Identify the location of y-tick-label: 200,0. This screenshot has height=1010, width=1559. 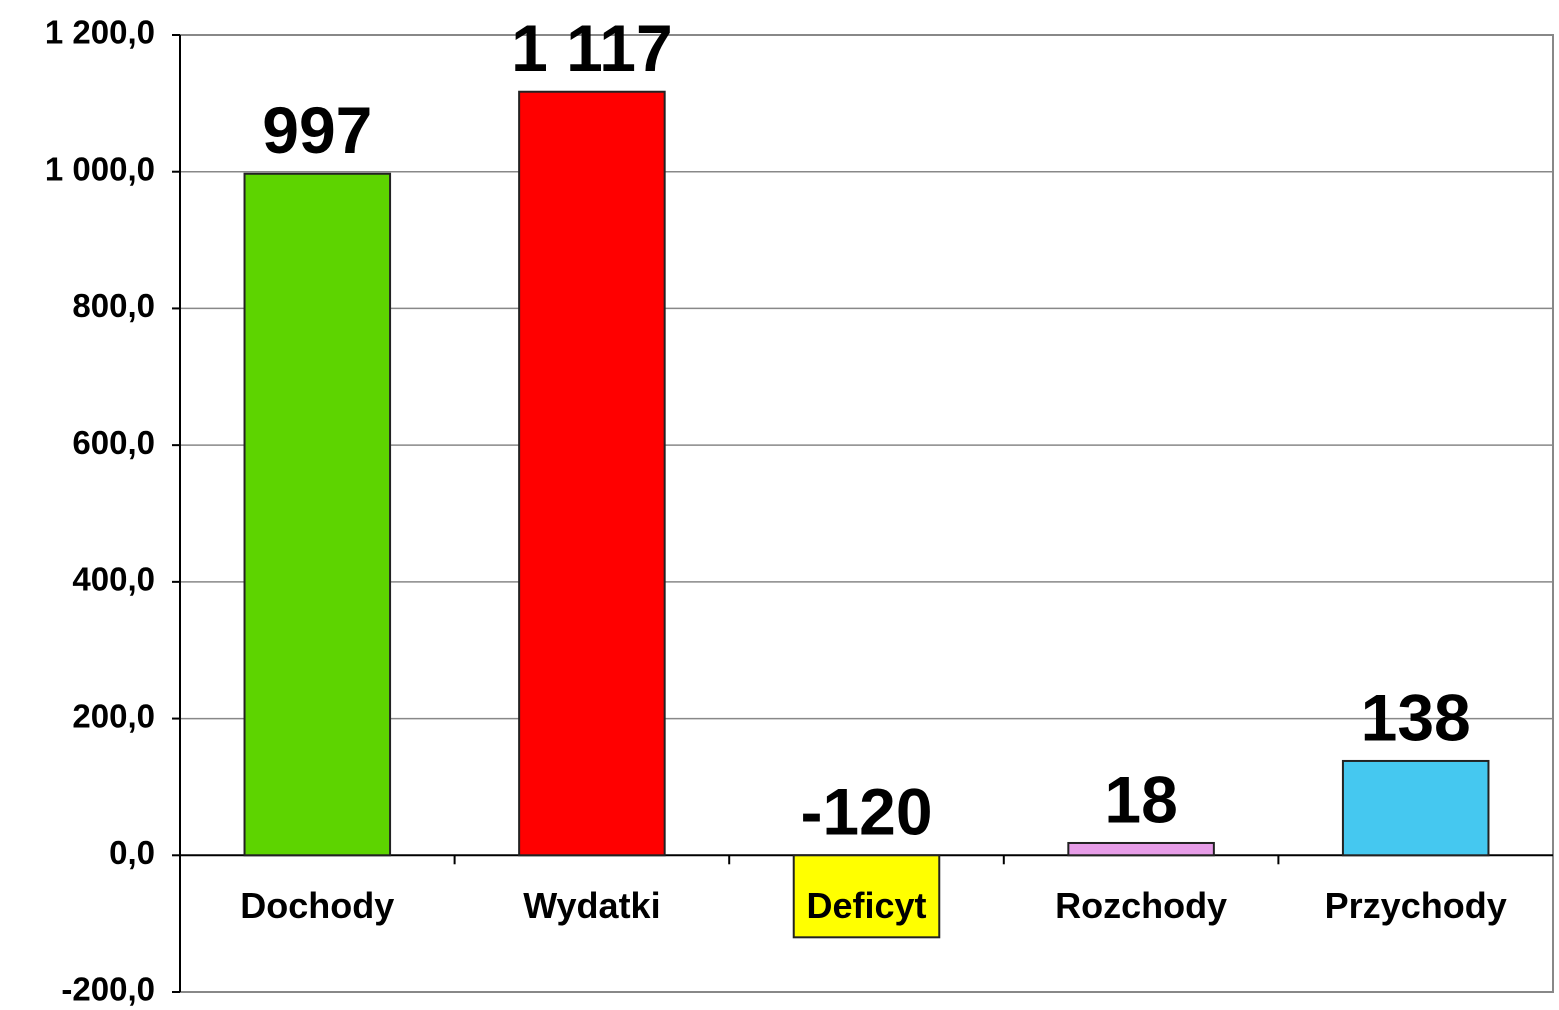
(113, 715).